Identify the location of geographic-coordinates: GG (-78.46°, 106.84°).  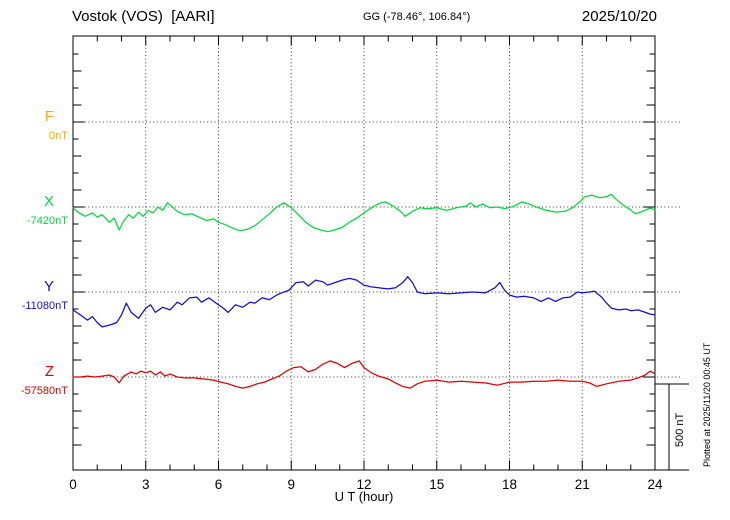
(417, 17).